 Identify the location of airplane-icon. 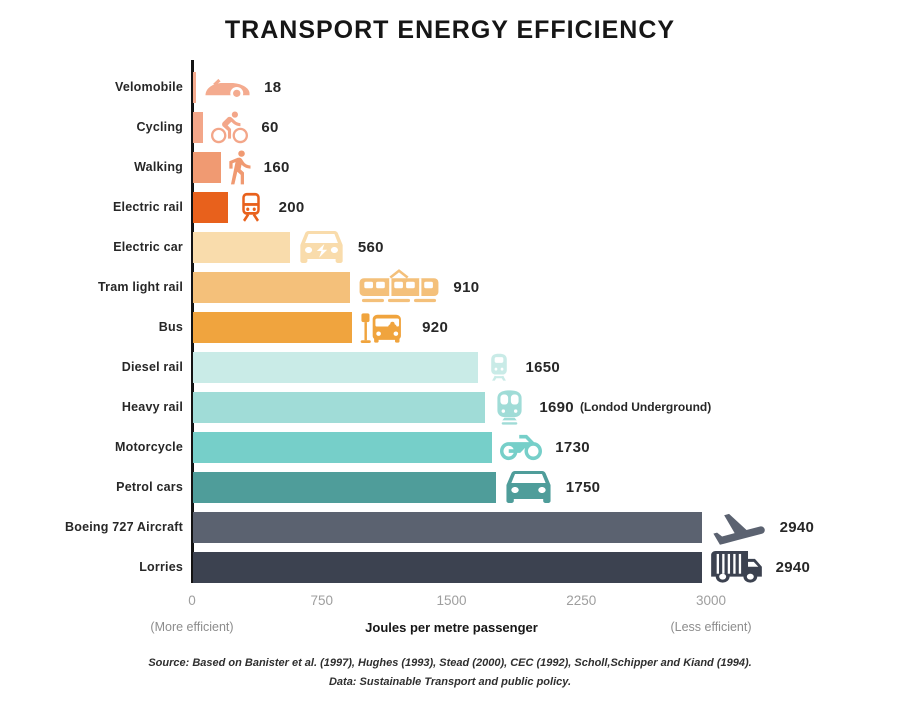
(738, 527).